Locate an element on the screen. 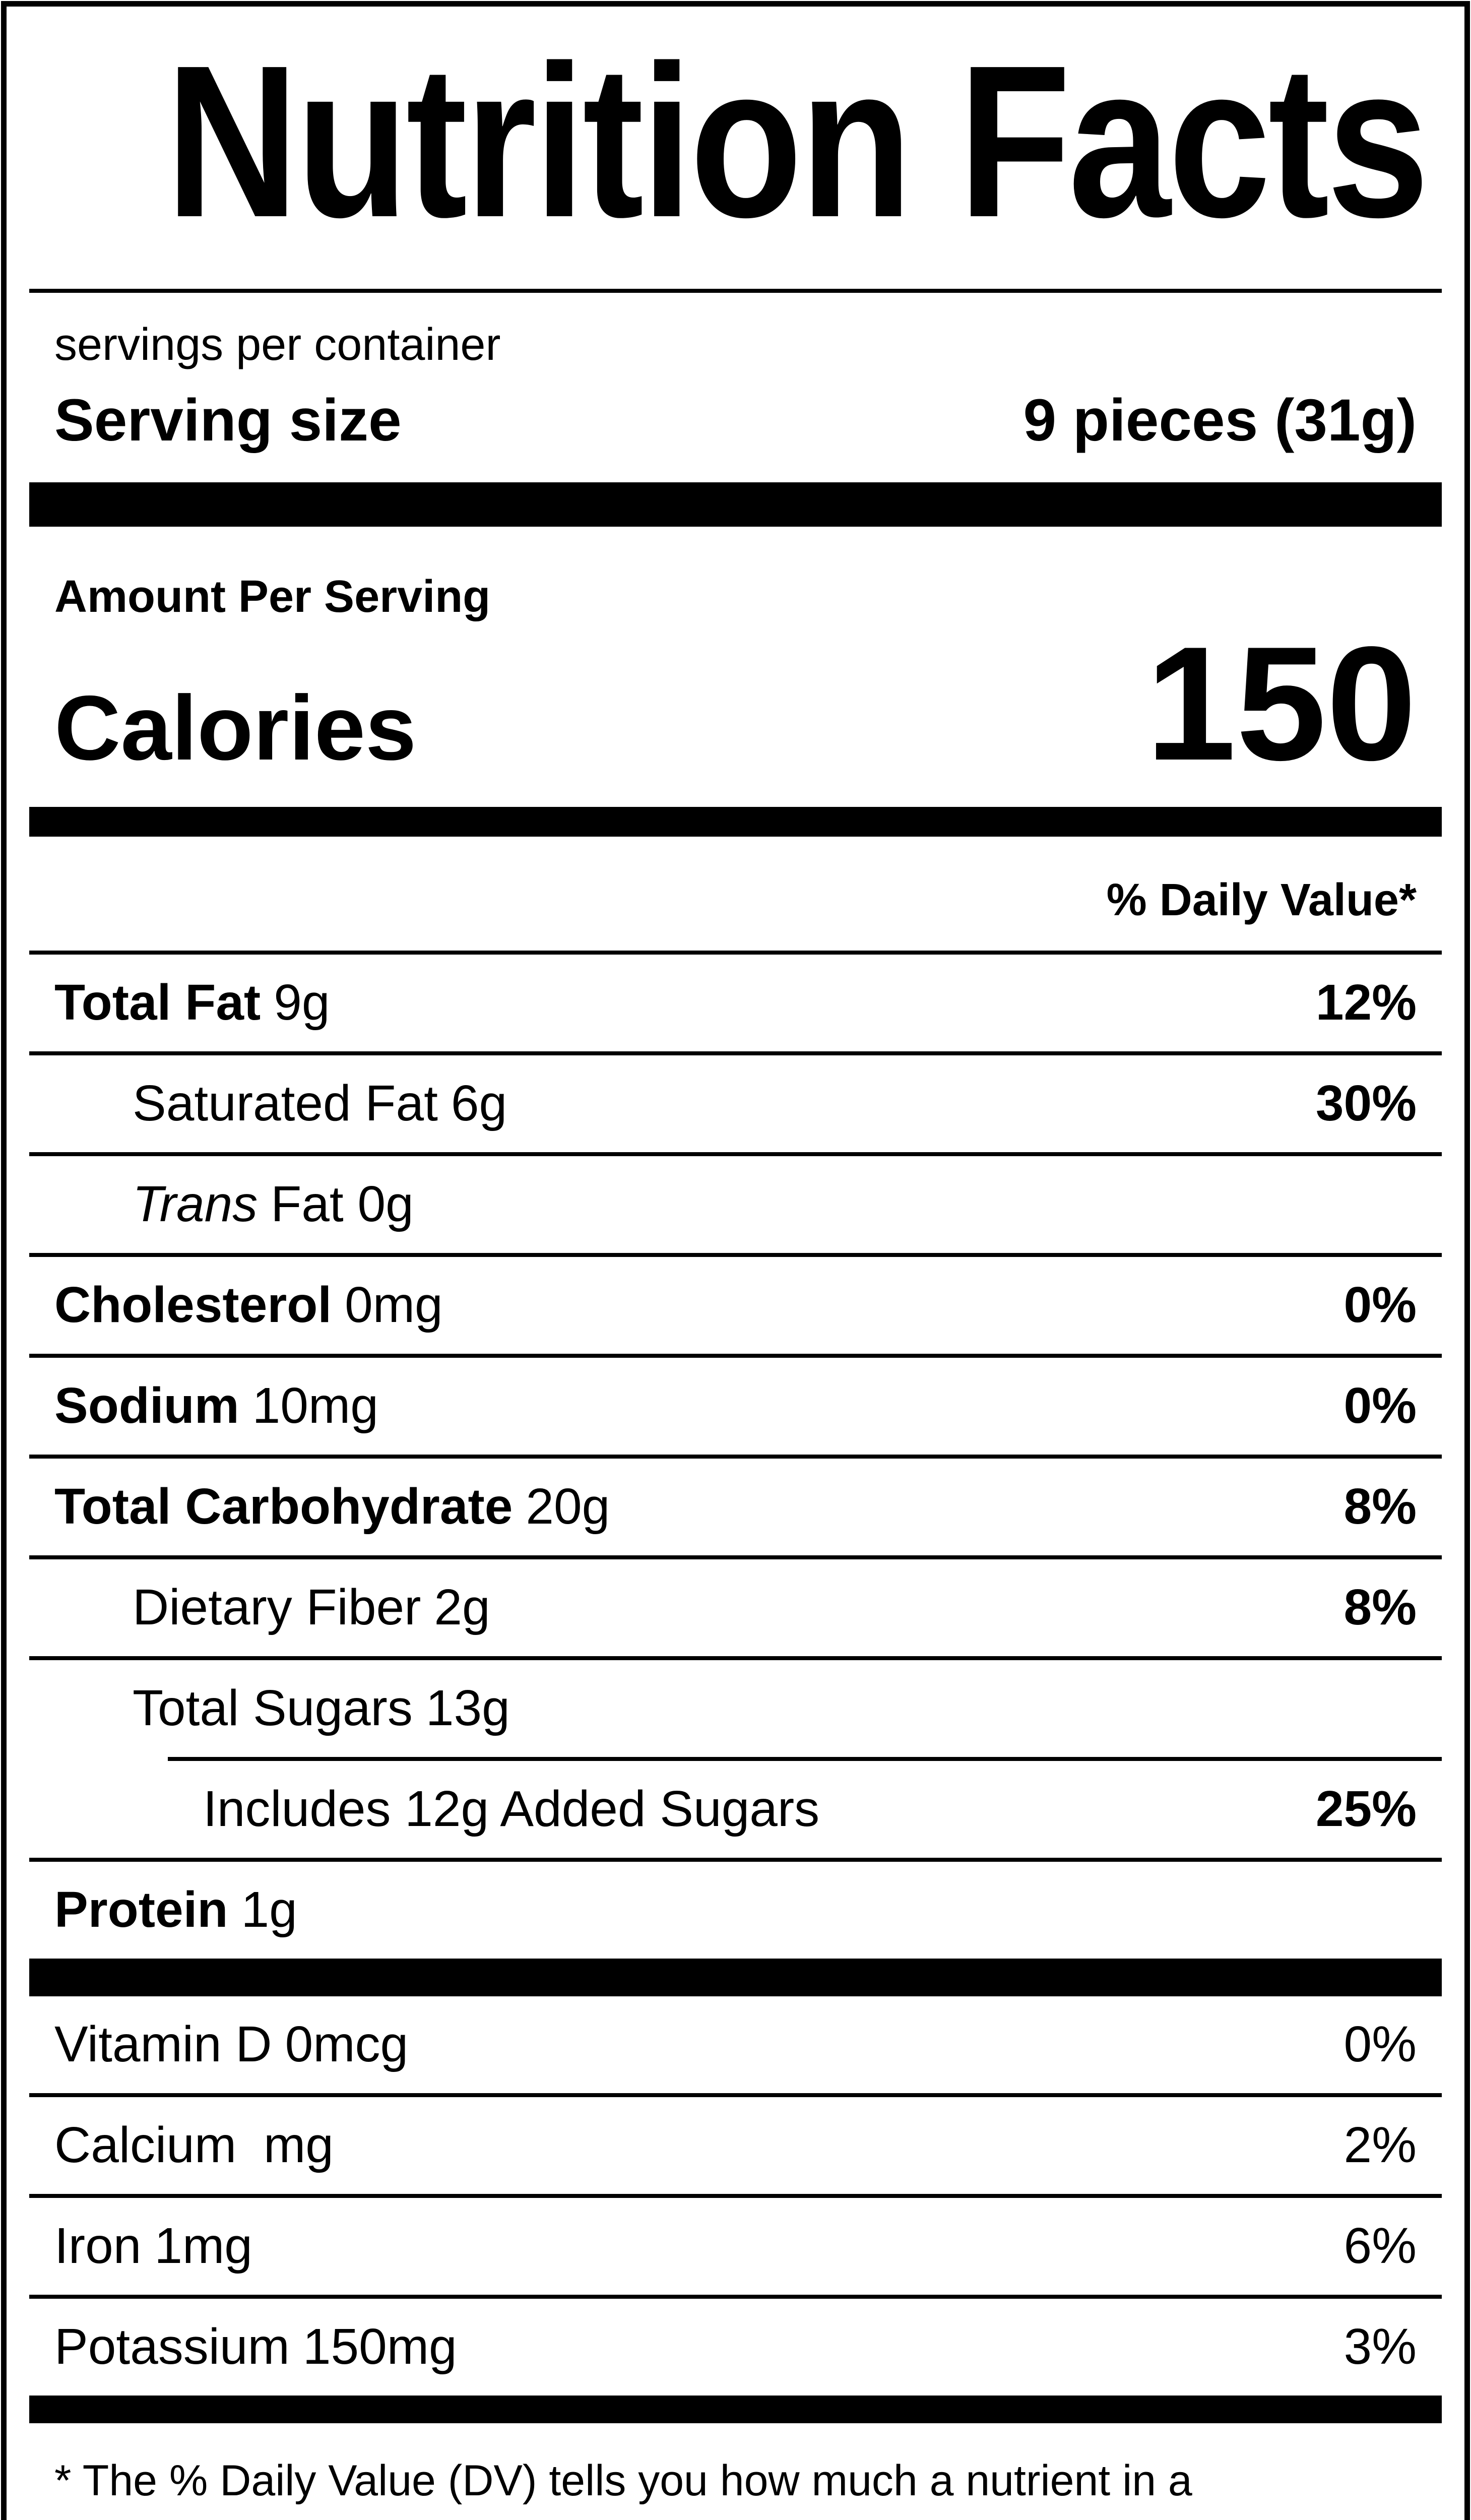  nutrient-amount: 6g is located at coordinates (479, 1103).